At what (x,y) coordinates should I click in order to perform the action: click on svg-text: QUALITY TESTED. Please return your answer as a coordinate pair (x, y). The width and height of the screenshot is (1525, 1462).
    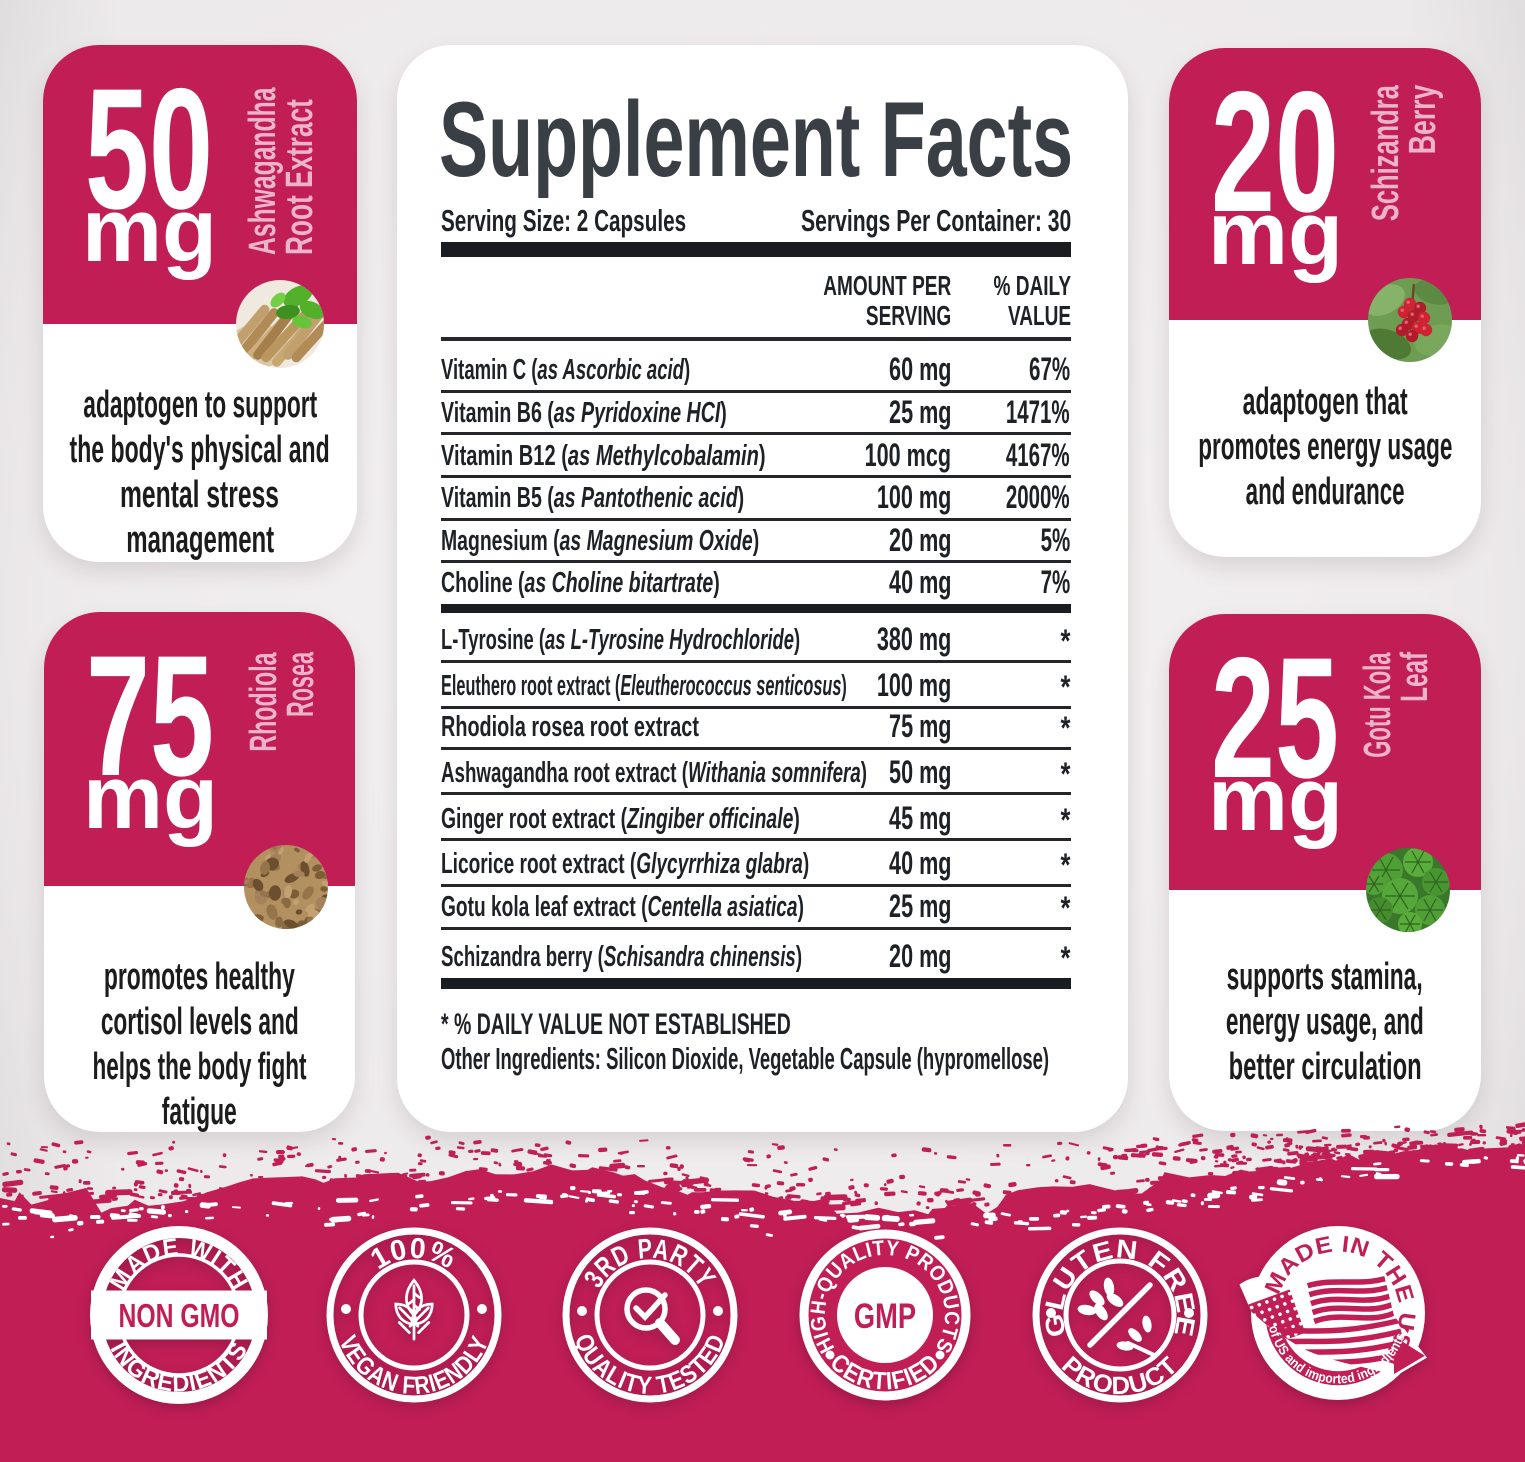
    Looking at the image, I should click on (650, 1365).